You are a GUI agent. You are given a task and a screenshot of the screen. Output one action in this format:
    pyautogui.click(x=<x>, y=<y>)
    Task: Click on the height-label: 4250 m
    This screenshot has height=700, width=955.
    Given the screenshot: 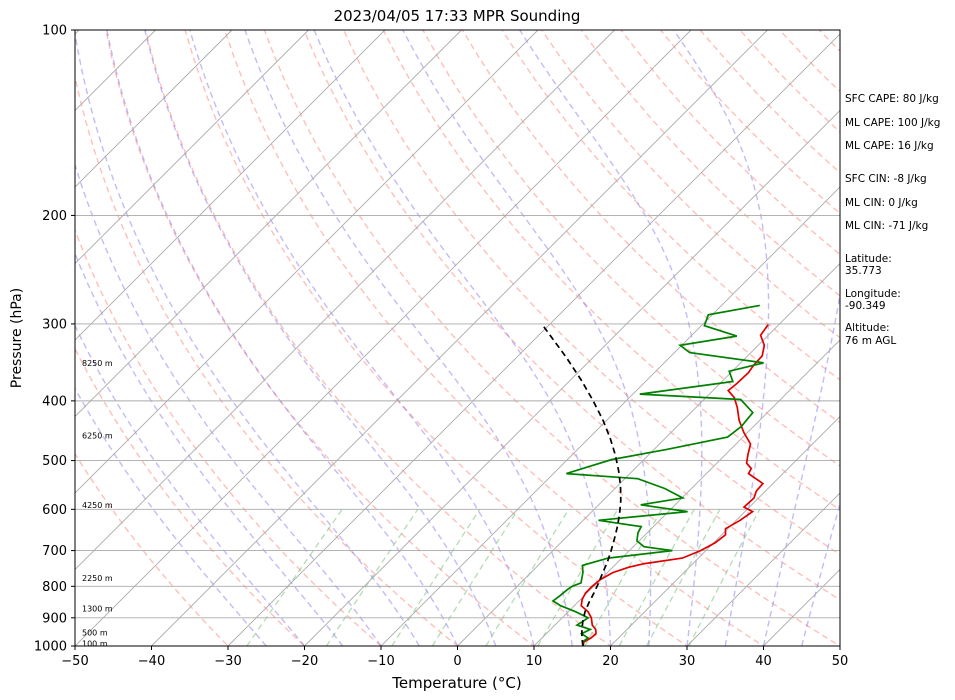 What is the action you would take?
    pyautogui.click(x=97, y=505)
    